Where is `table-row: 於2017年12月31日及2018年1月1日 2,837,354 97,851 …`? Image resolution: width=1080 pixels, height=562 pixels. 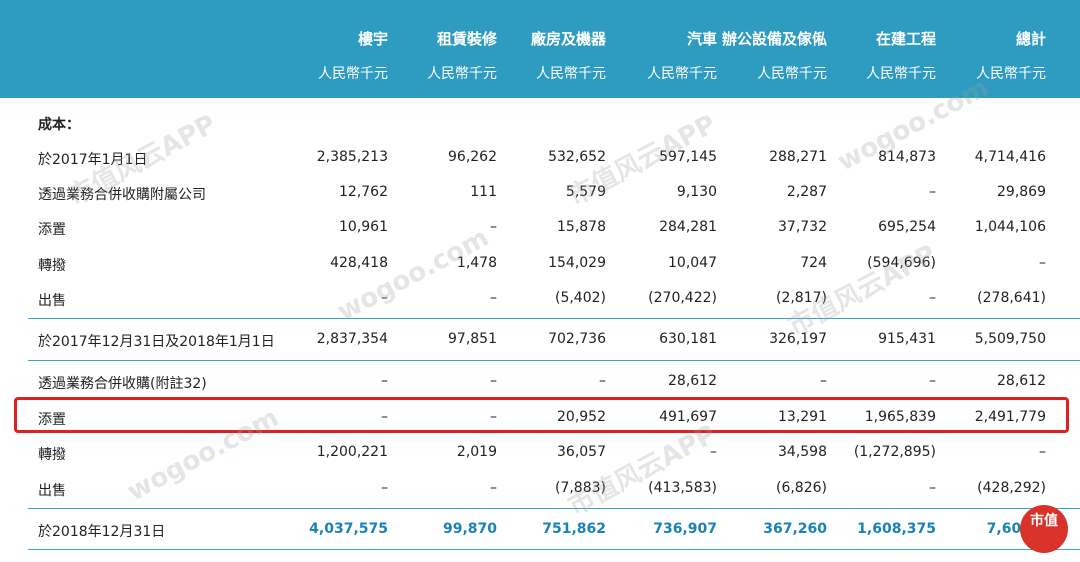
table-row: 於2017年12月31日及2018年1月1日 2,837,354 97,851 … is located at coordinates (540, 346).